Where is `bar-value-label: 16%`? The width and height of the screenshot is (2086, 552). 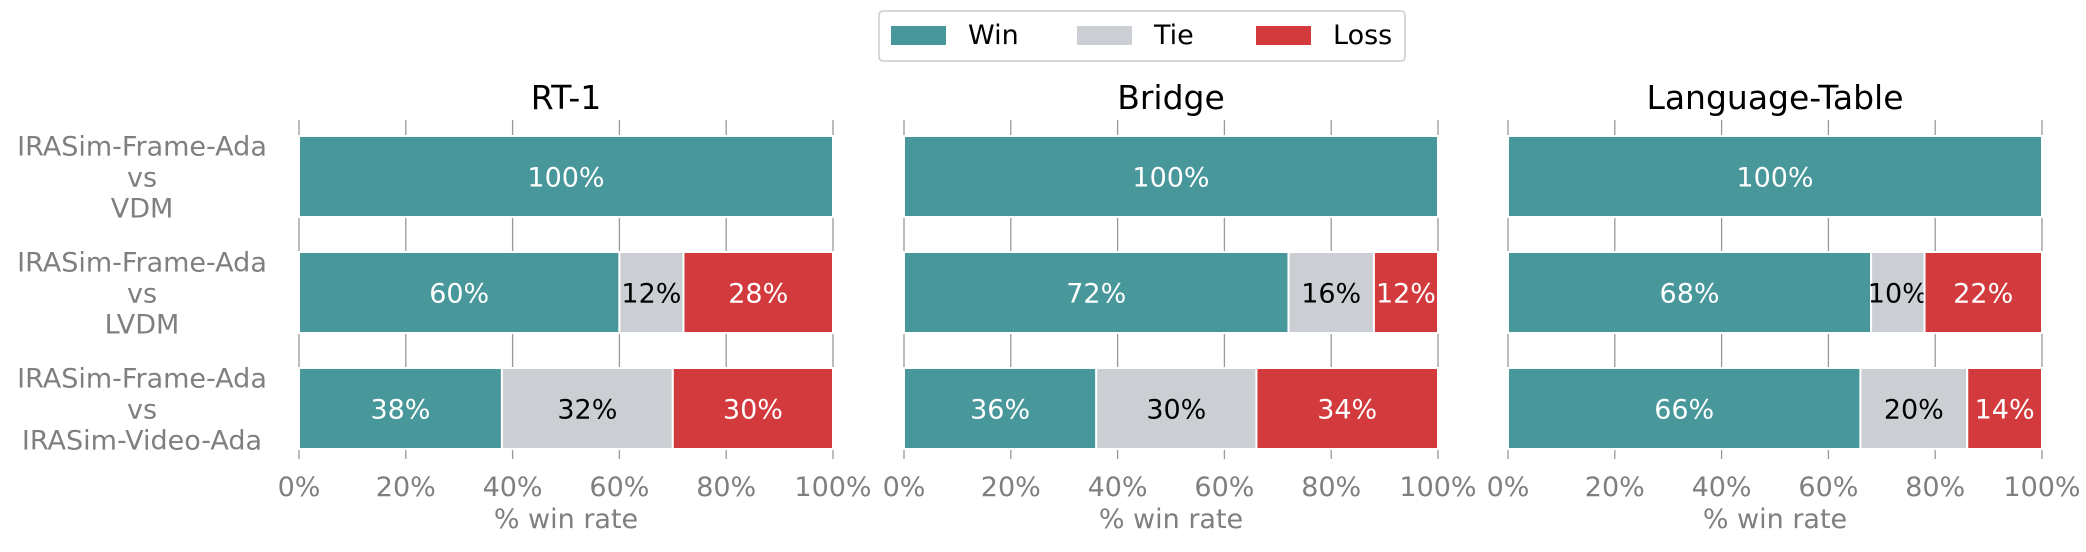 bar-value-label: 16% is located at coordinates (1331, 294).